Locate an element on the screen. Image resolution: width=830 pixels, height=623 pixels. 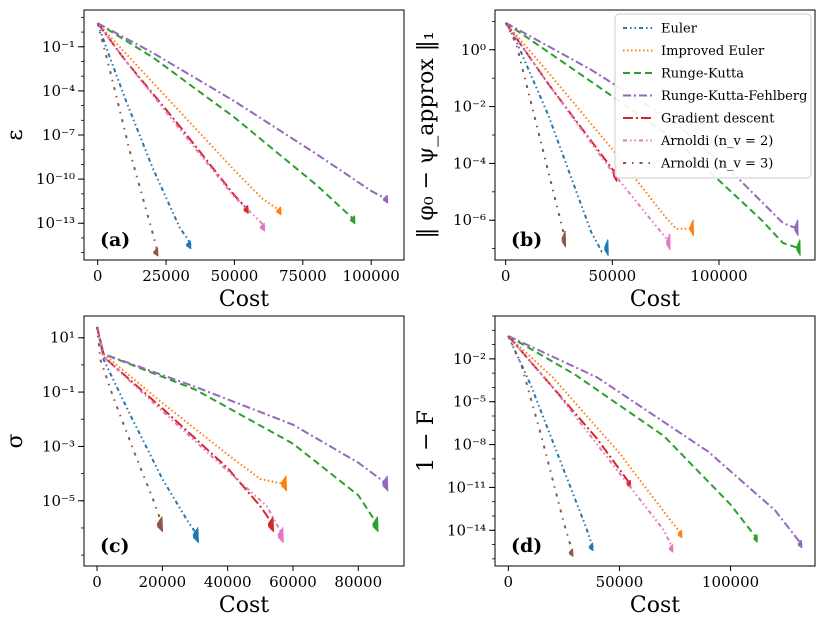
panel-label: (b) is located at coordinates (526, 240).